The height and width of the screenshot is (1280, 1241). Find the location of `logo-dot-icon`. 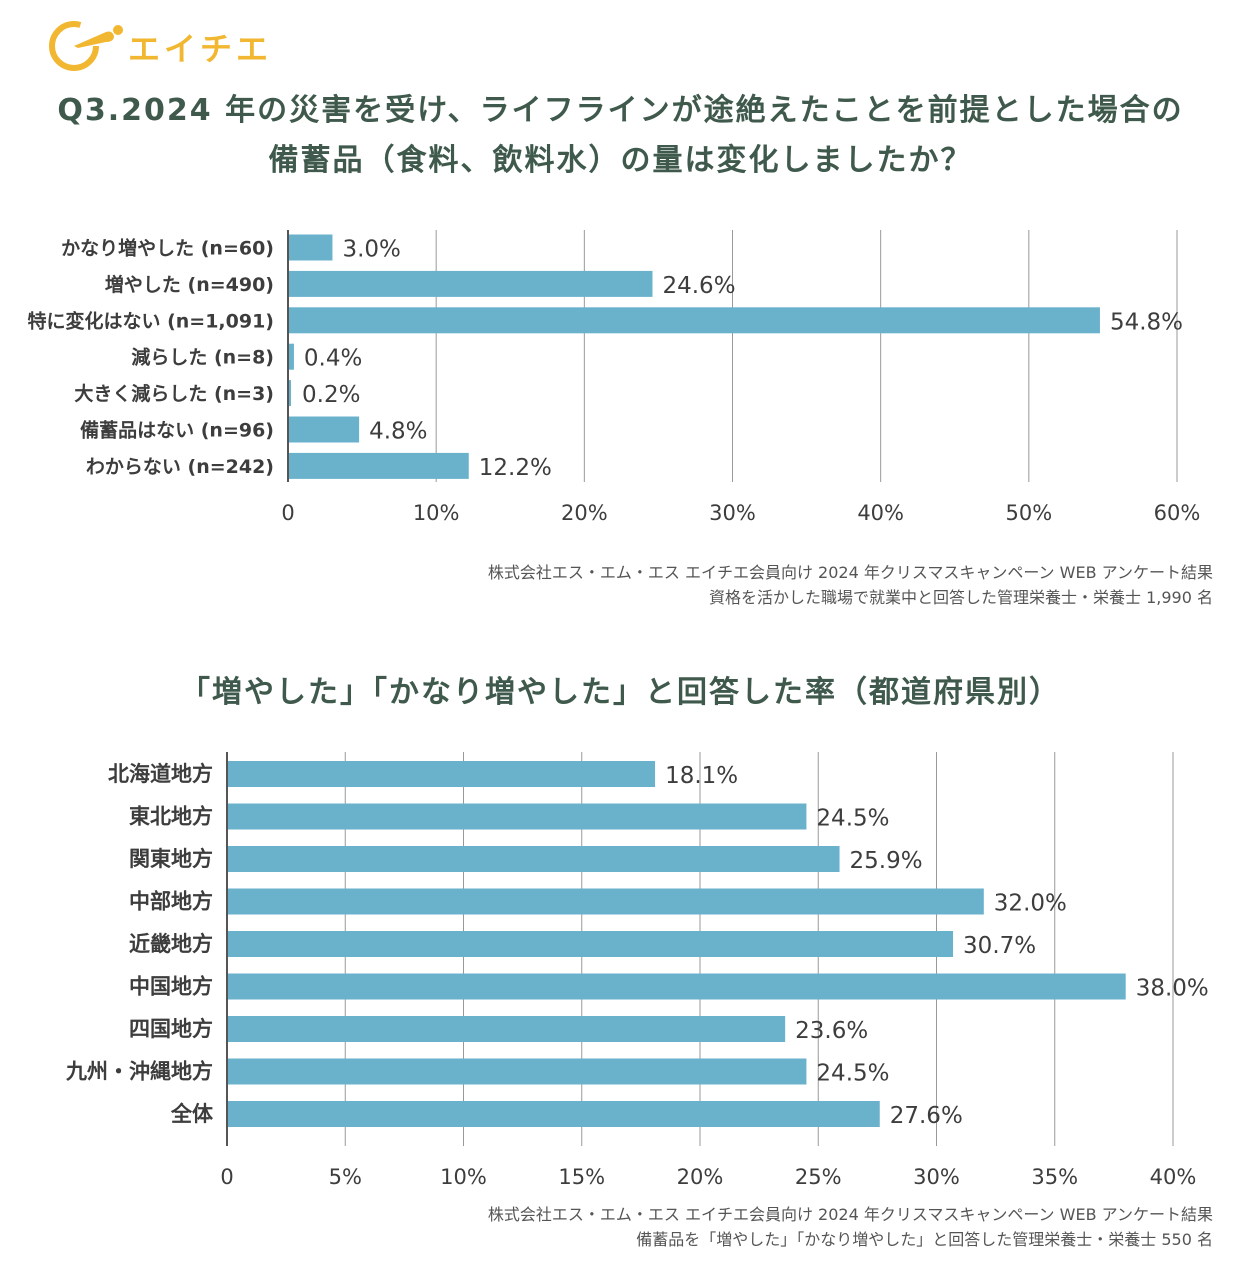

logo-dot-icon is located at coordinates (118, 30).